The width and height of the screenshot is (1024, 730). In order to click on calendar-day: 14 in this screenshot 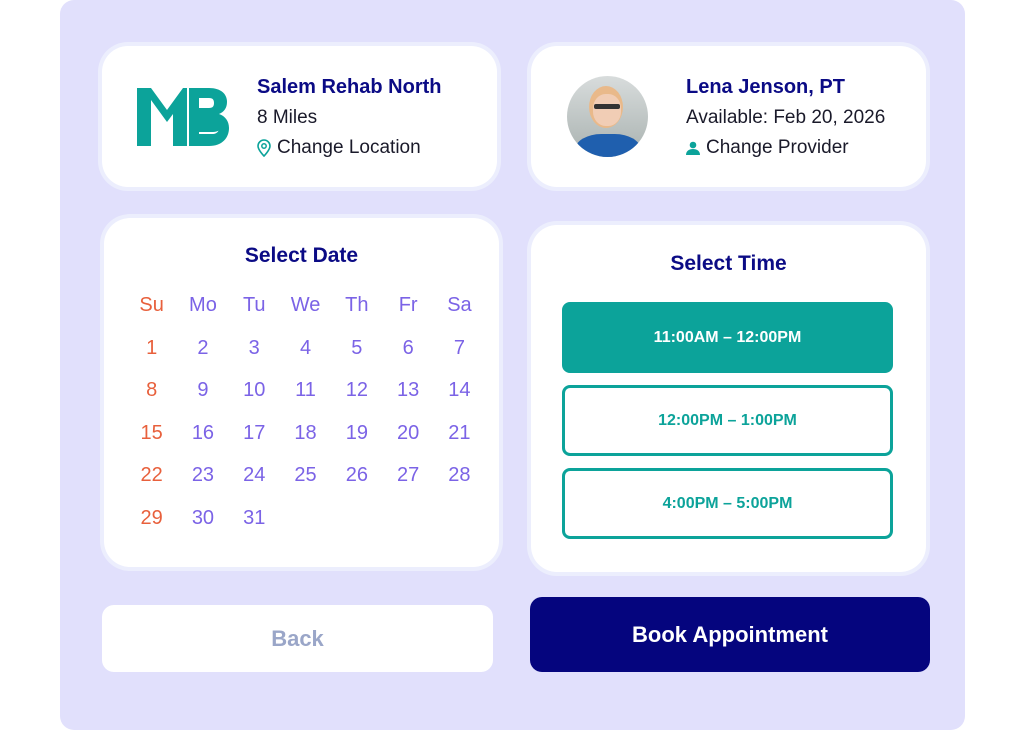, I will do `click(459, 390)`.